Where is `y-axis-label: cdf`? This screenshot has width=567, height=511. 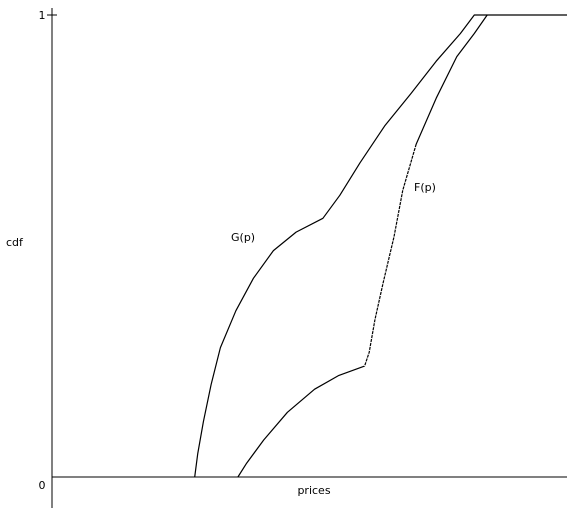
y-axis-label: cdf is located at coordinates (15, 242).